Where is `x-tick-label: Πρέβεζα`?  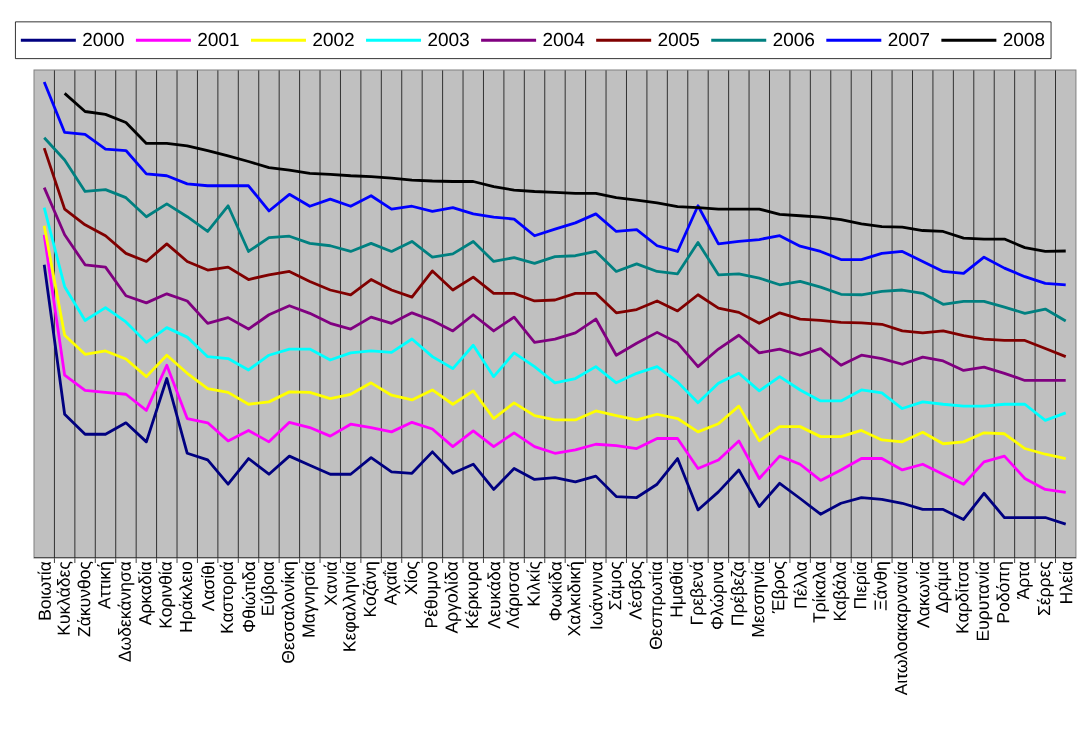
x-tick-label: Πρέβεζα is located at coordinates (739, 593).